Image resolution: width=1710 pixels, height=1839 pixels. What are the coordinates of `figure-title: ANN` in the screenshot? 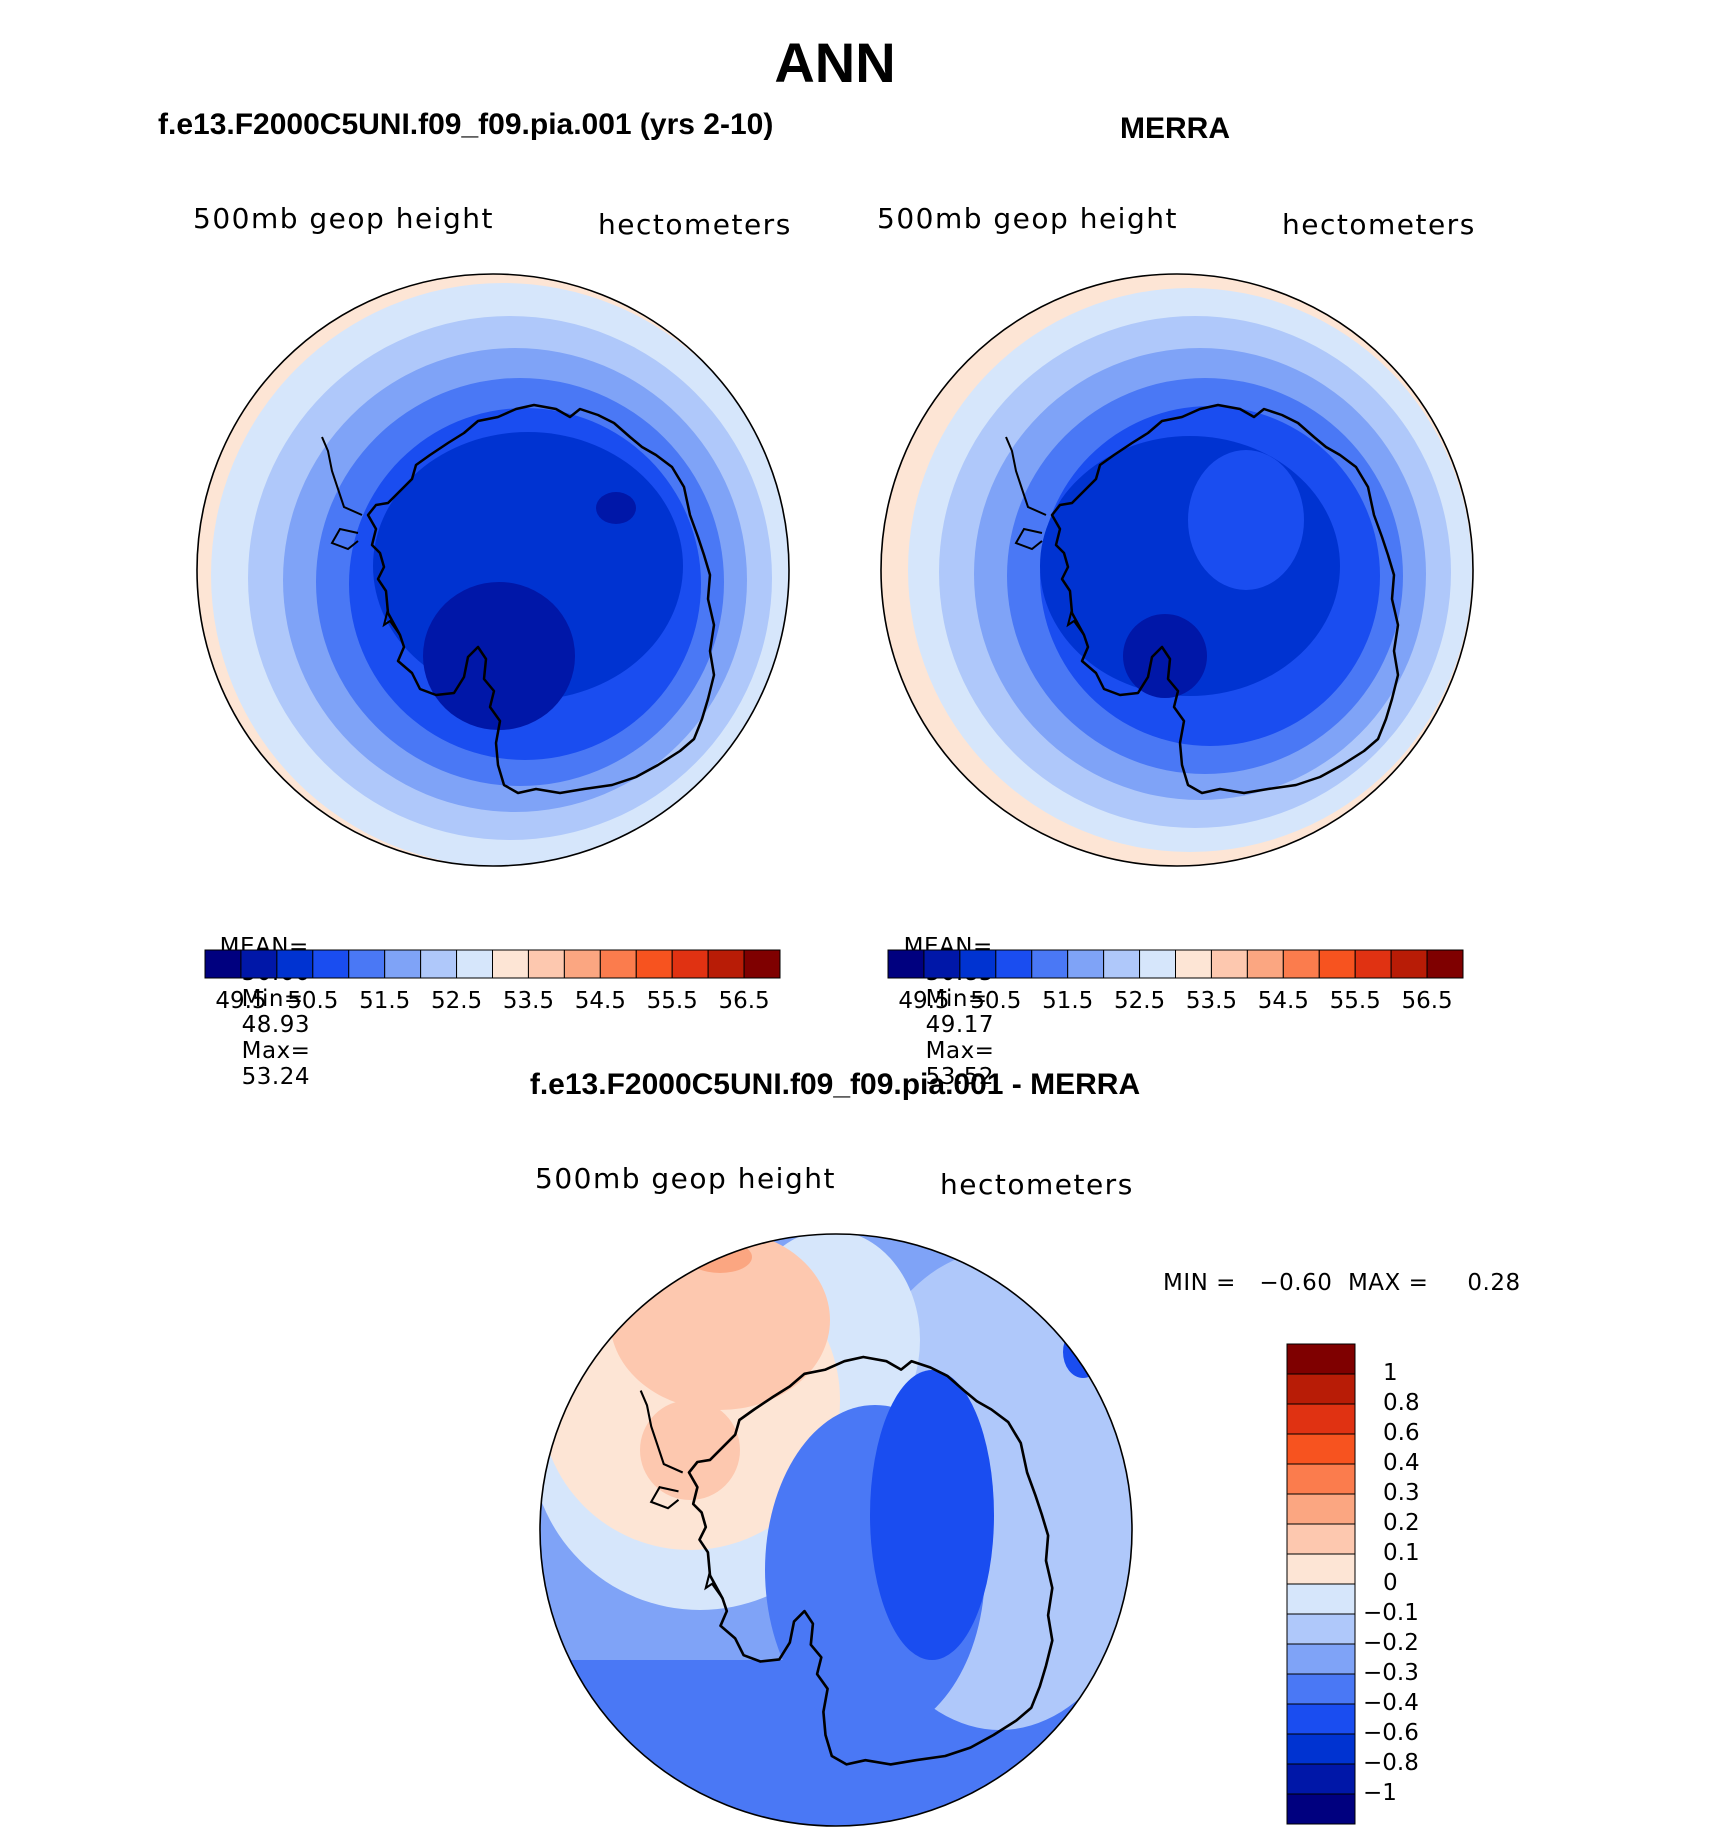 It's located at (835, 62).